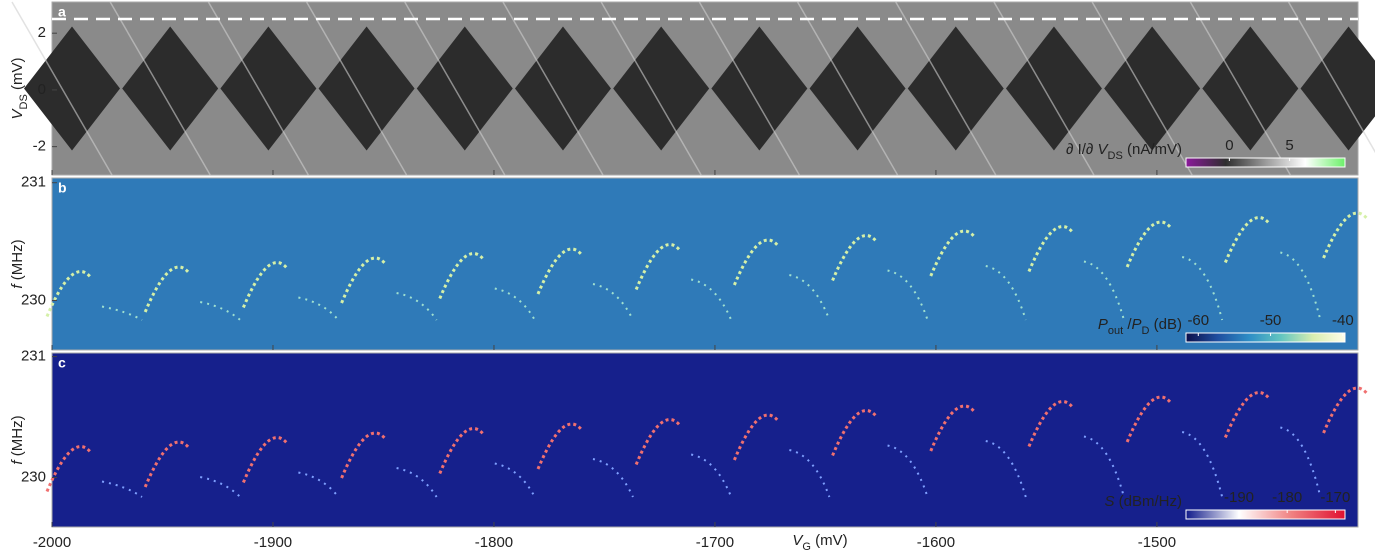 The width and height of the screenshot is (1375, 553). Describe the element at coordinates (273, 542) in the screenshot. I see `x-tick-label: -1900` at that location.